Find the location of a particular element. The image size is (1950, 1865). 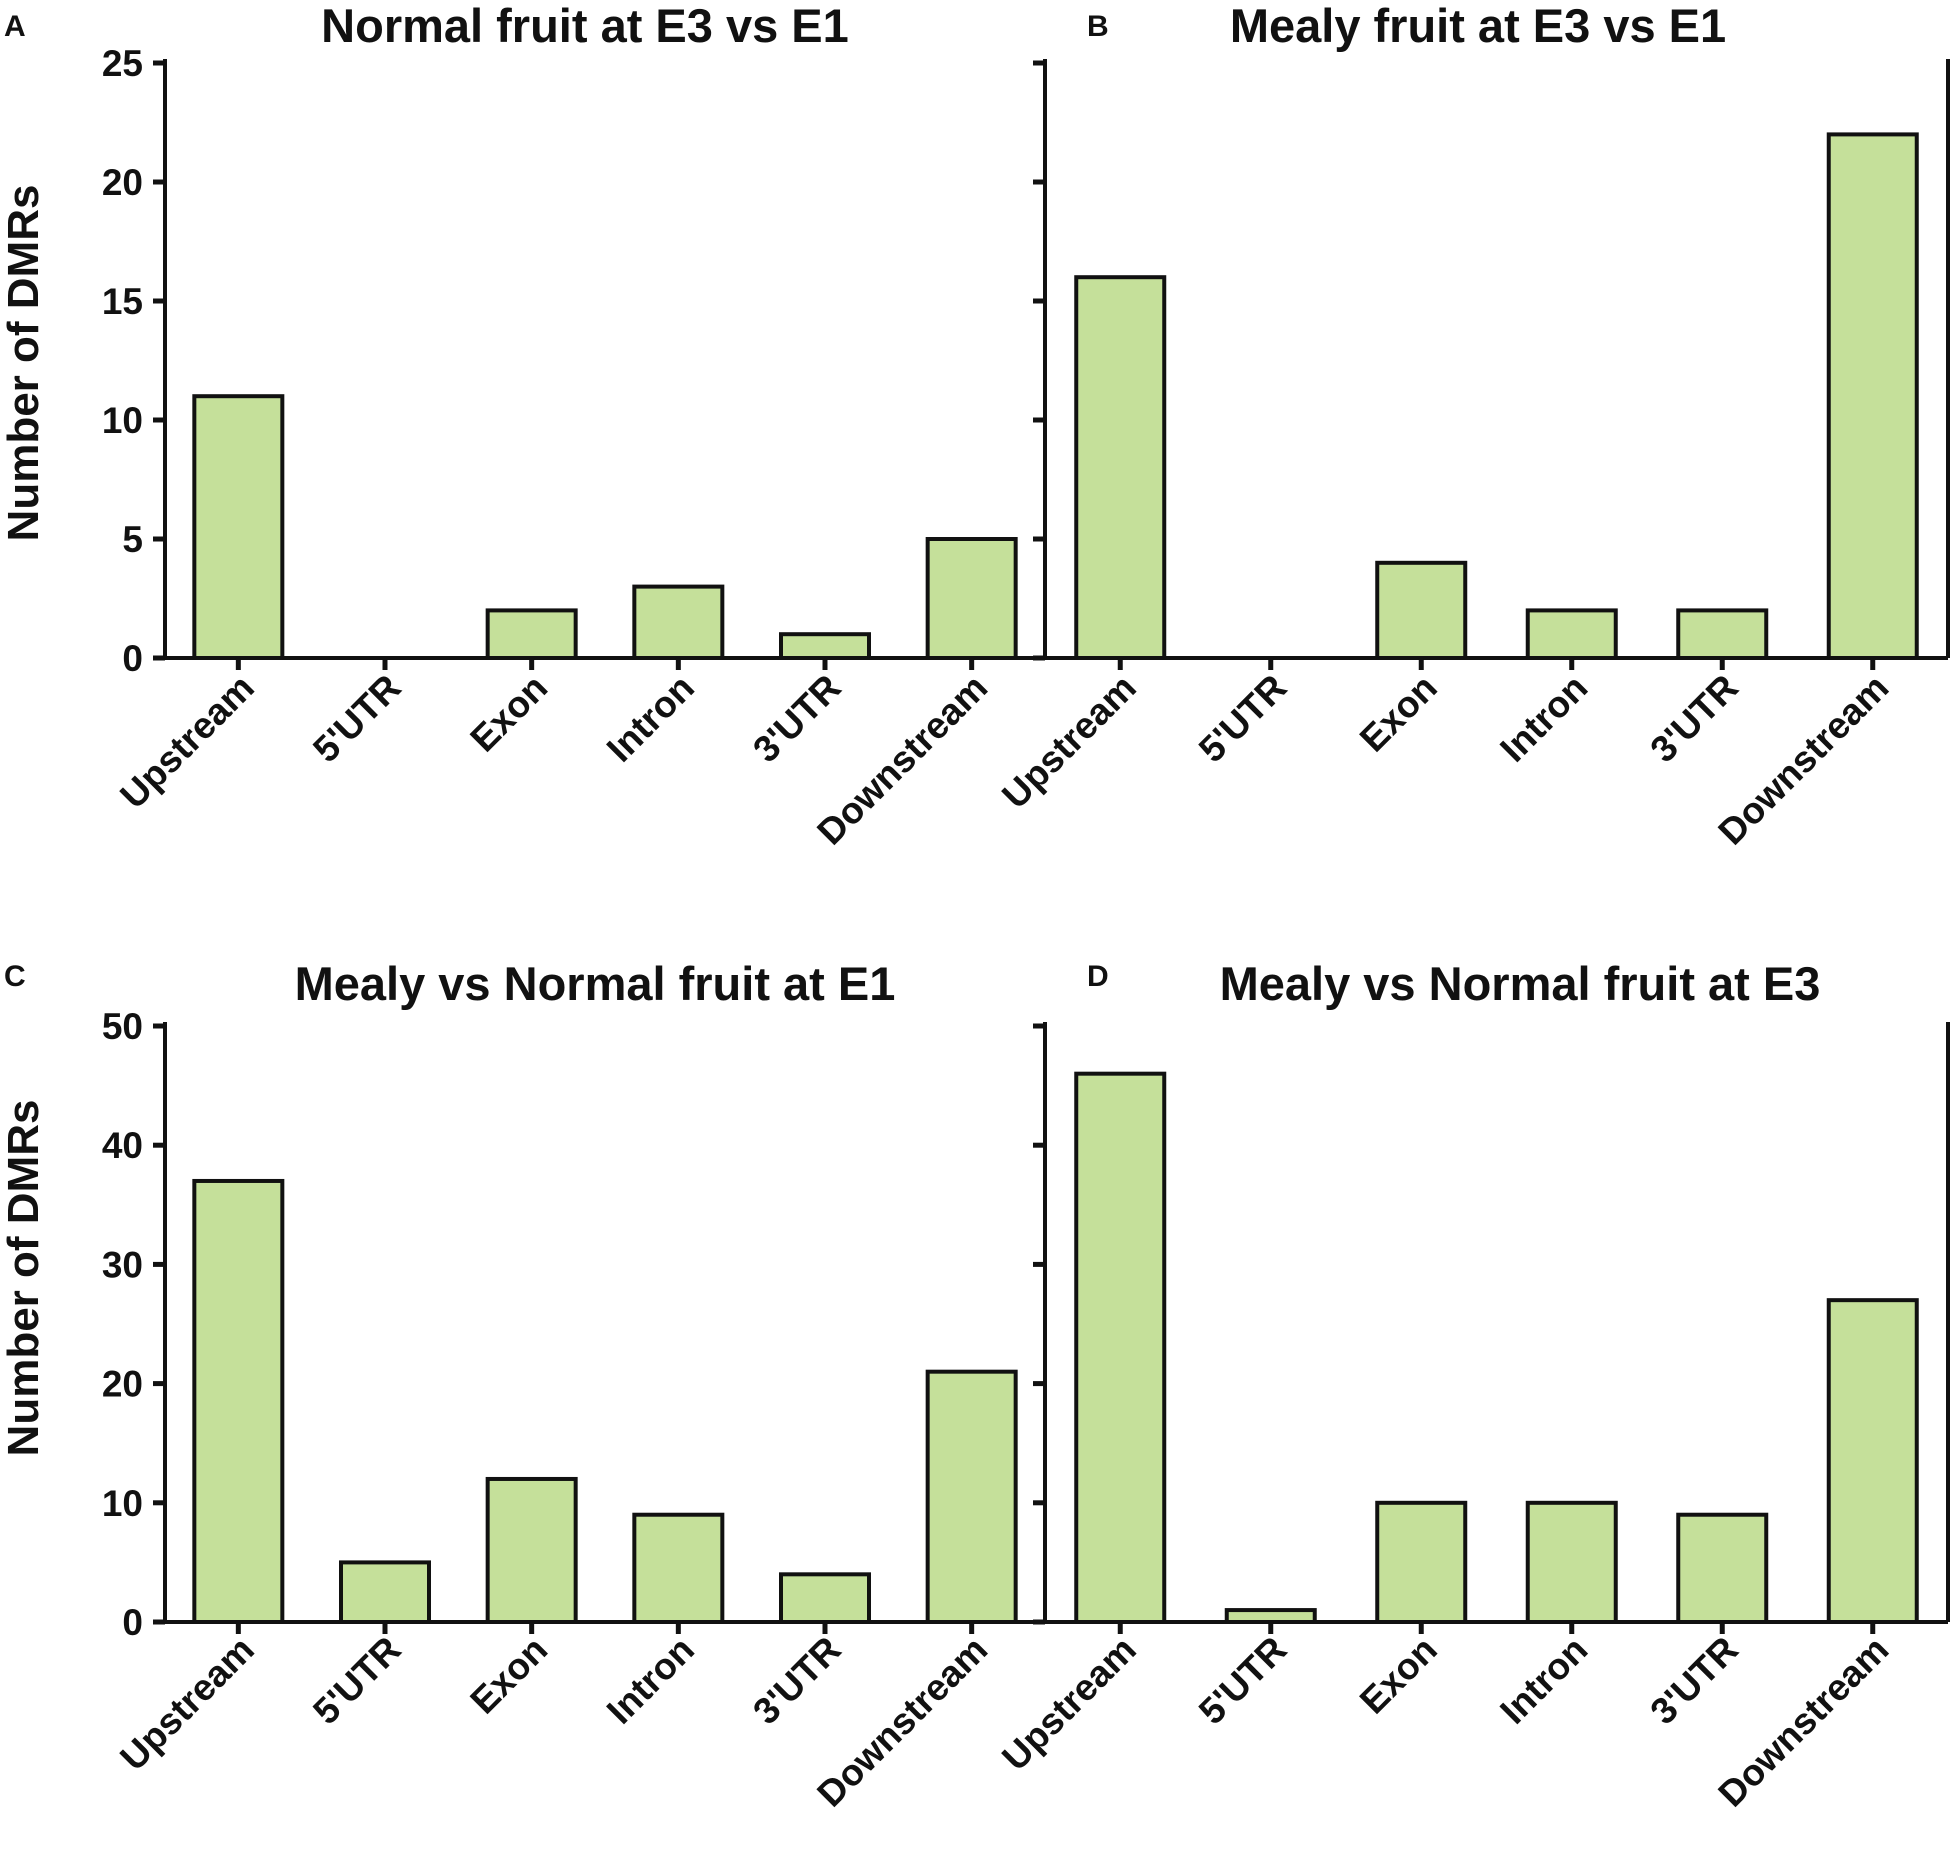

panel-a-bar-intron is located at coordinates (678, 622).